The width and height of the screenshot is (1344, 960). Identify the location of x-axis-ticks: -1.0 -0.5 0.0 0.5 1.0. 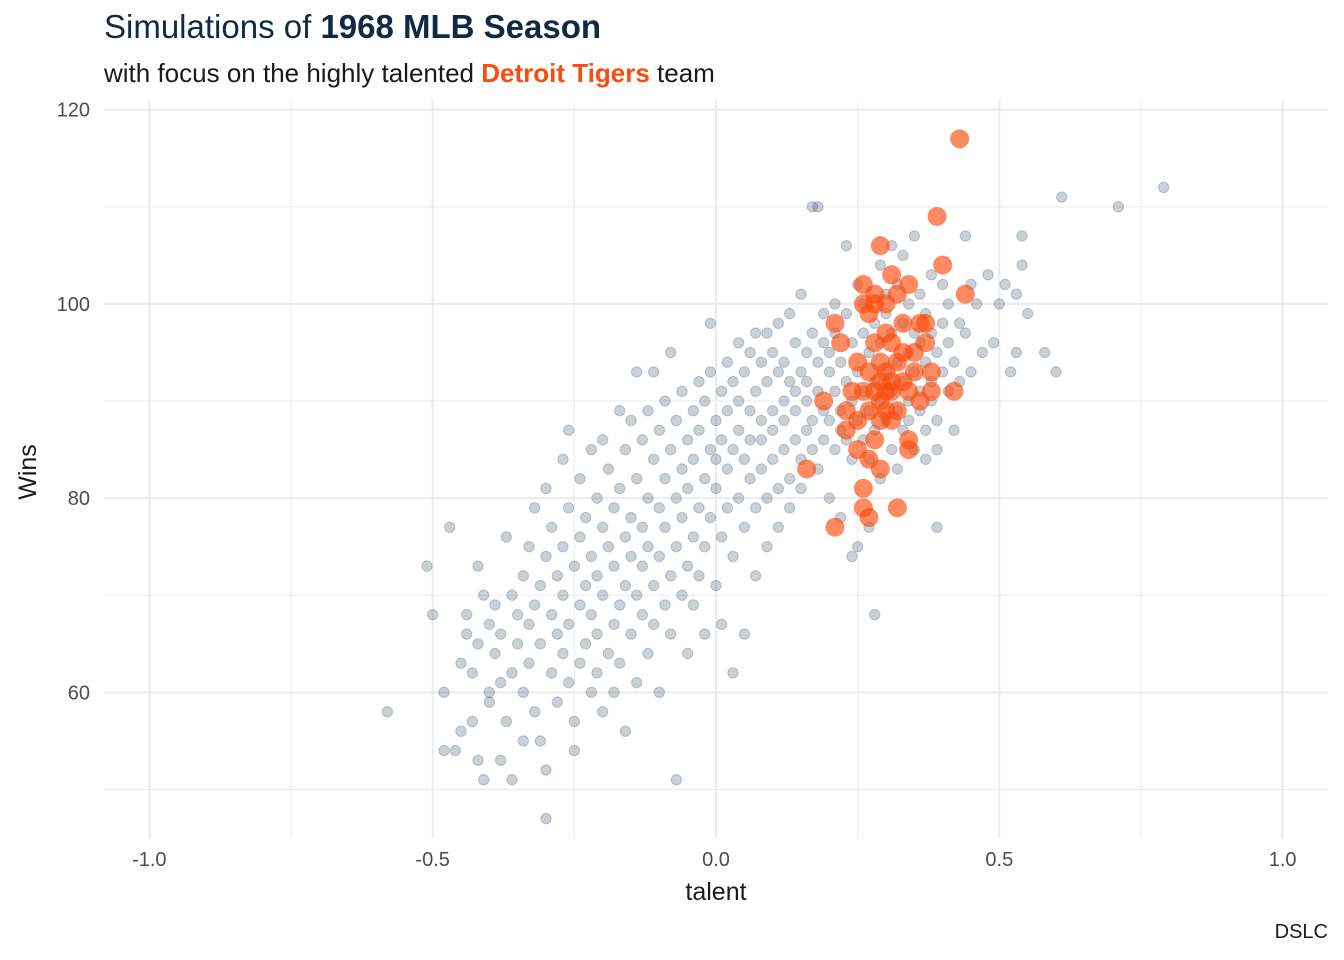
(714, 860).